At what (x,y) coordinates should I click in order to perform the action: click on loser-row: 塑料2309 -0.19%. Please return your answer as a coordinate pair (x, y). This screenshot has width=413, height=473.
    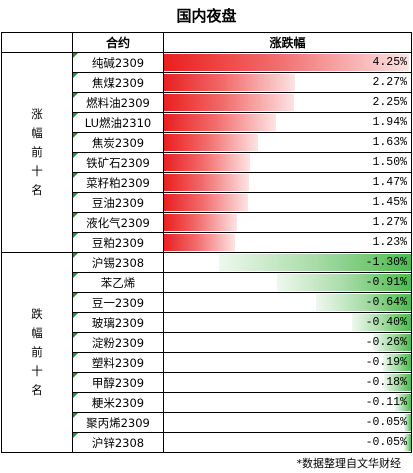
    Looking at the image, I should click on (207, 362).